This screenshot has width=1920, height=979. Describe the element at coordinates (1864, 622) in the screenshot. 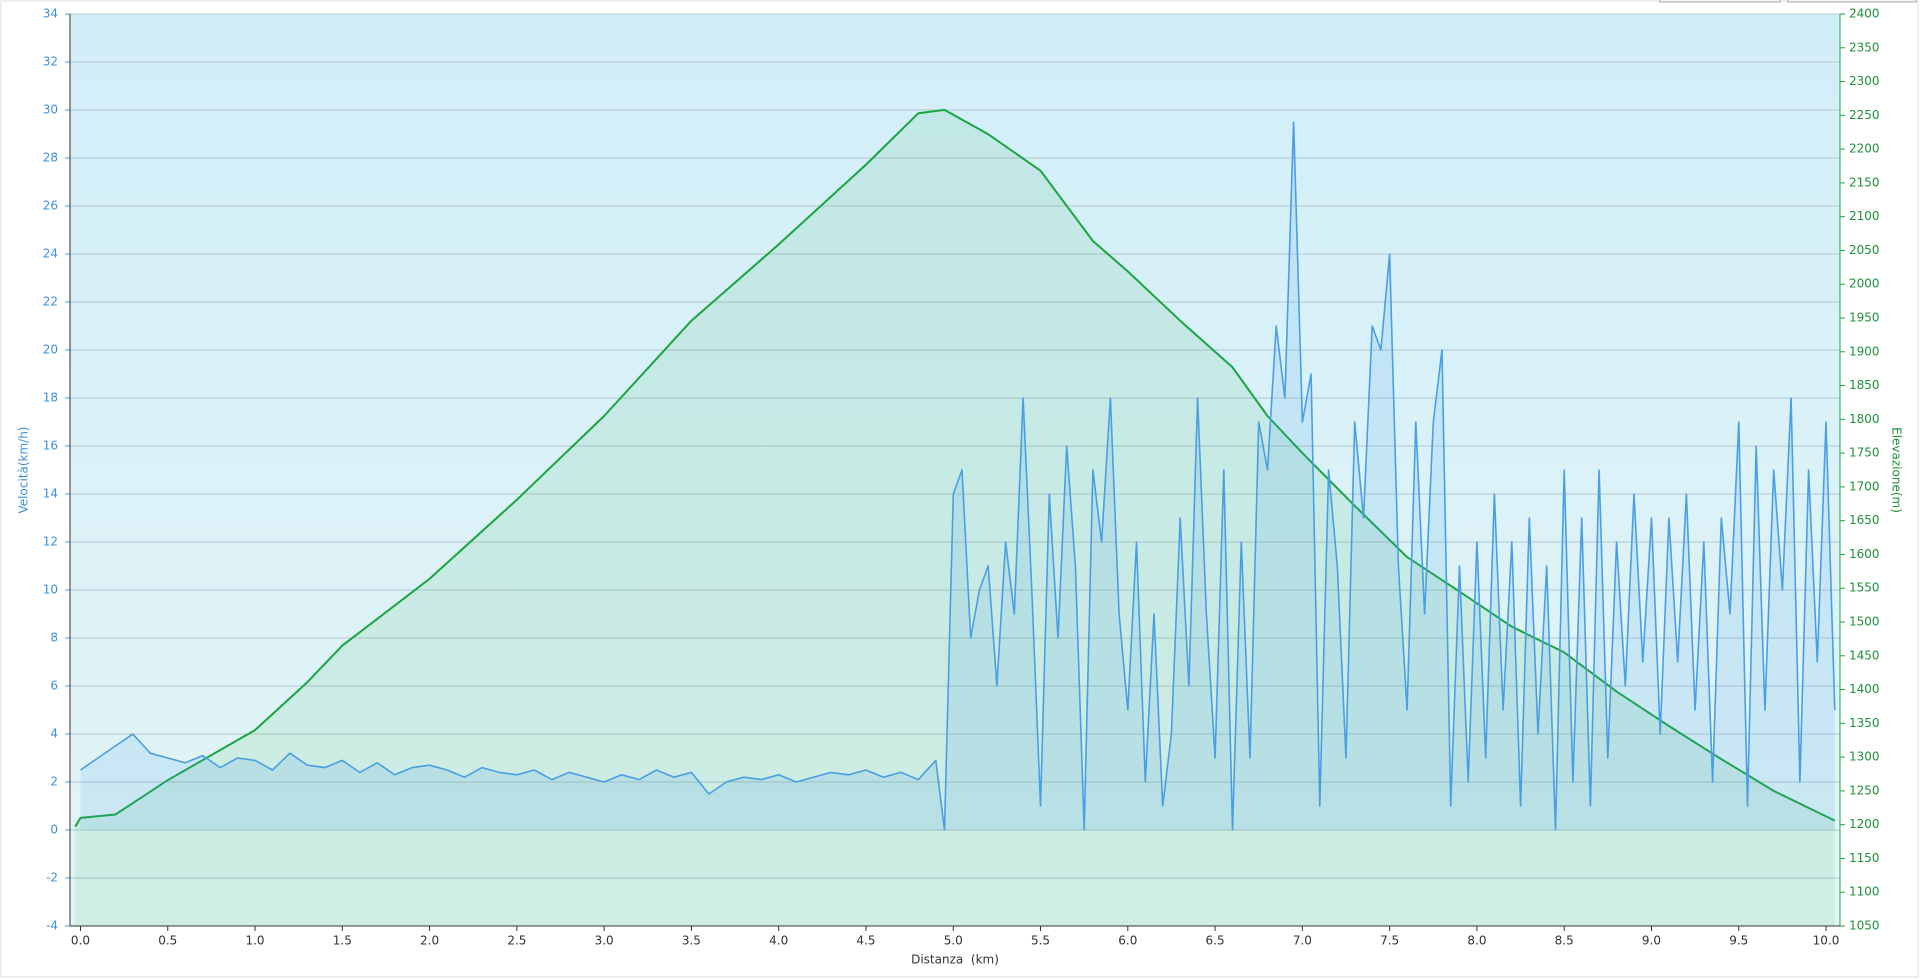

I see `y2-tick-label: 1500` at that location.